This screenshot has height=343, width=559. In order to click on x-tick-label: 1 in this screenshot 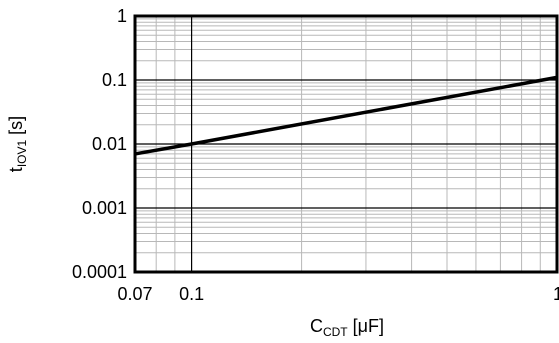, I will do `click(556, 294)`.